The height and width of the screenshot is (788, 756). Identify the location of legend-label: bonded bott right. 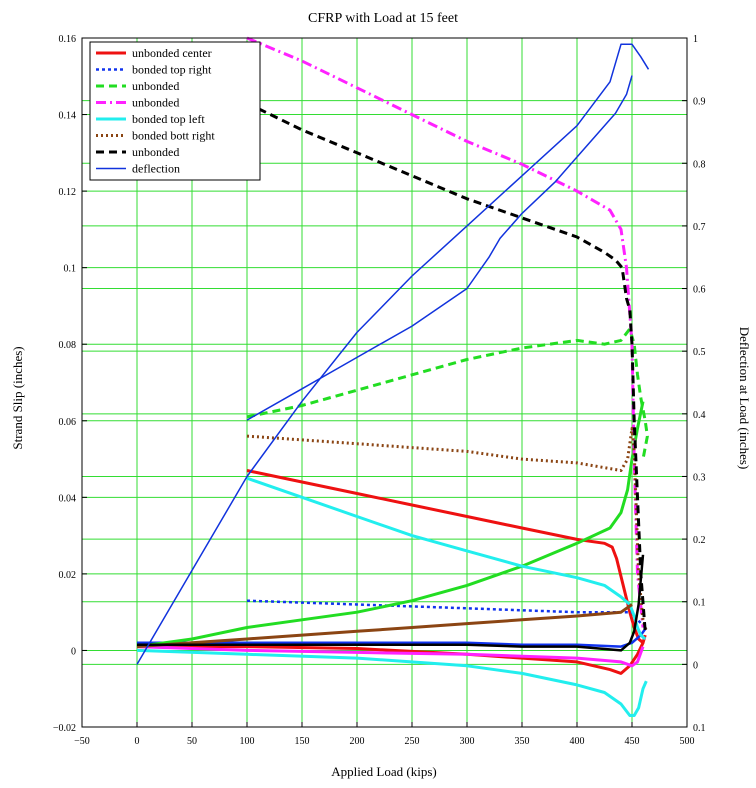
(173, 136).